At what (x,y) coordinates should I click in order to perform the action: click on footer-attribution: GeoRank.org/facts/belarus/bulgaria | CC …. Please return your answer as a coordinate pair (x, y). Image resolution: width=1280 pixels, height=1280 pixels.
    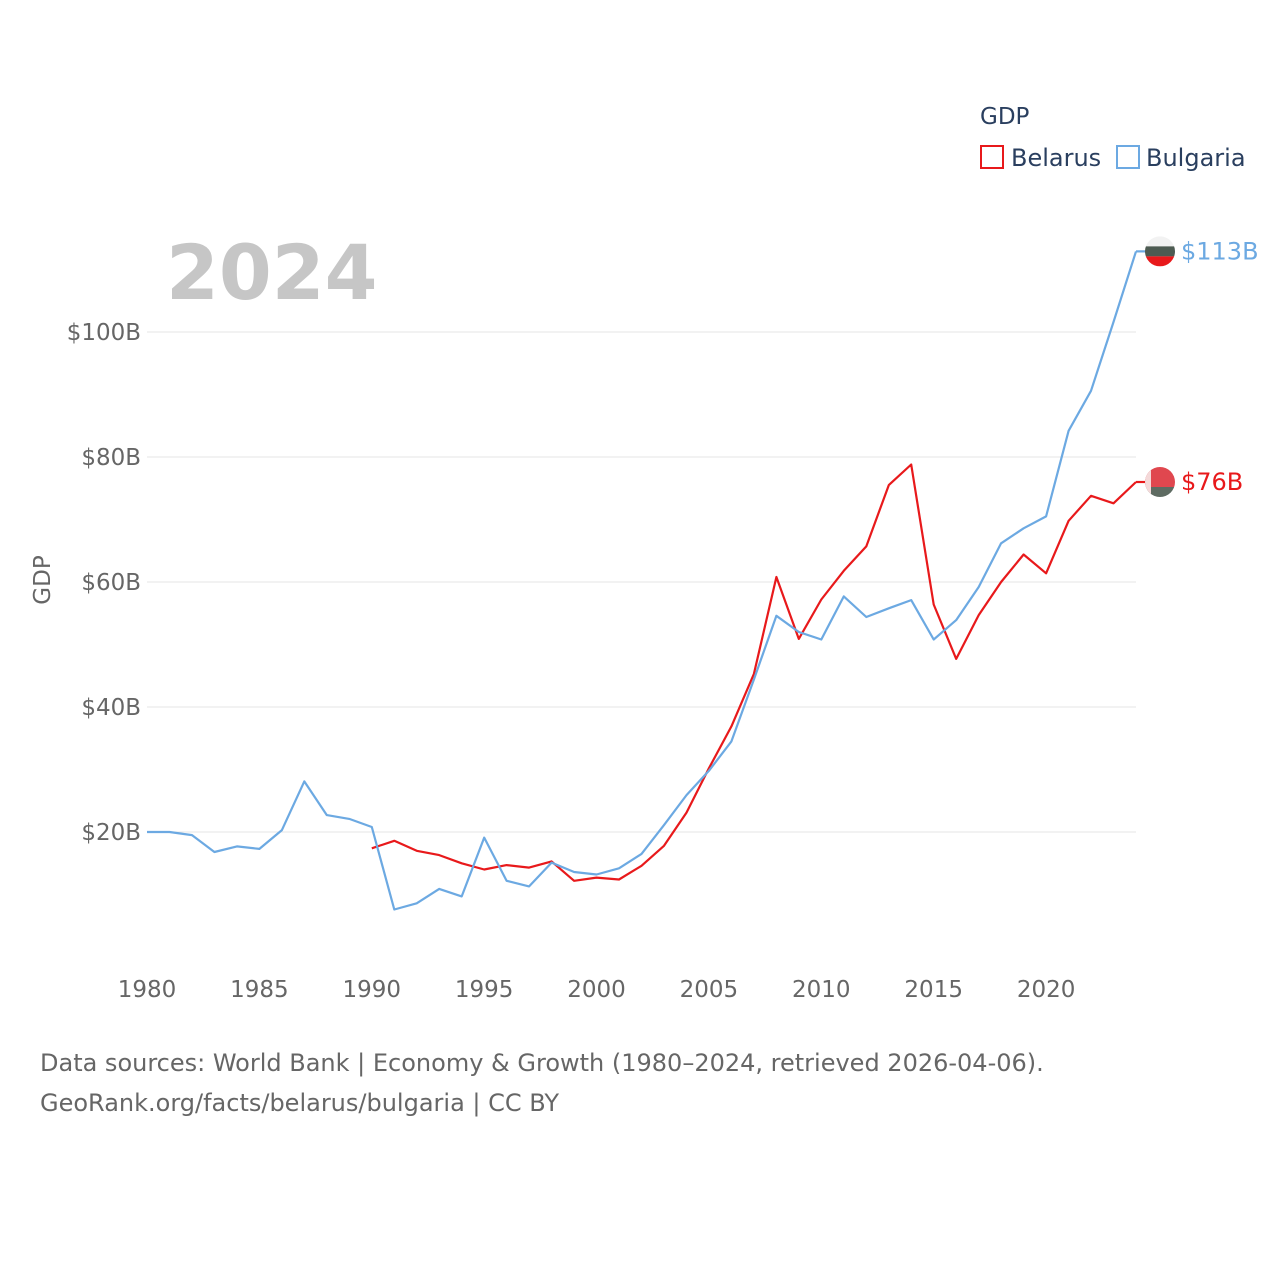
    Looking at the image, I should click on (300, 1103).